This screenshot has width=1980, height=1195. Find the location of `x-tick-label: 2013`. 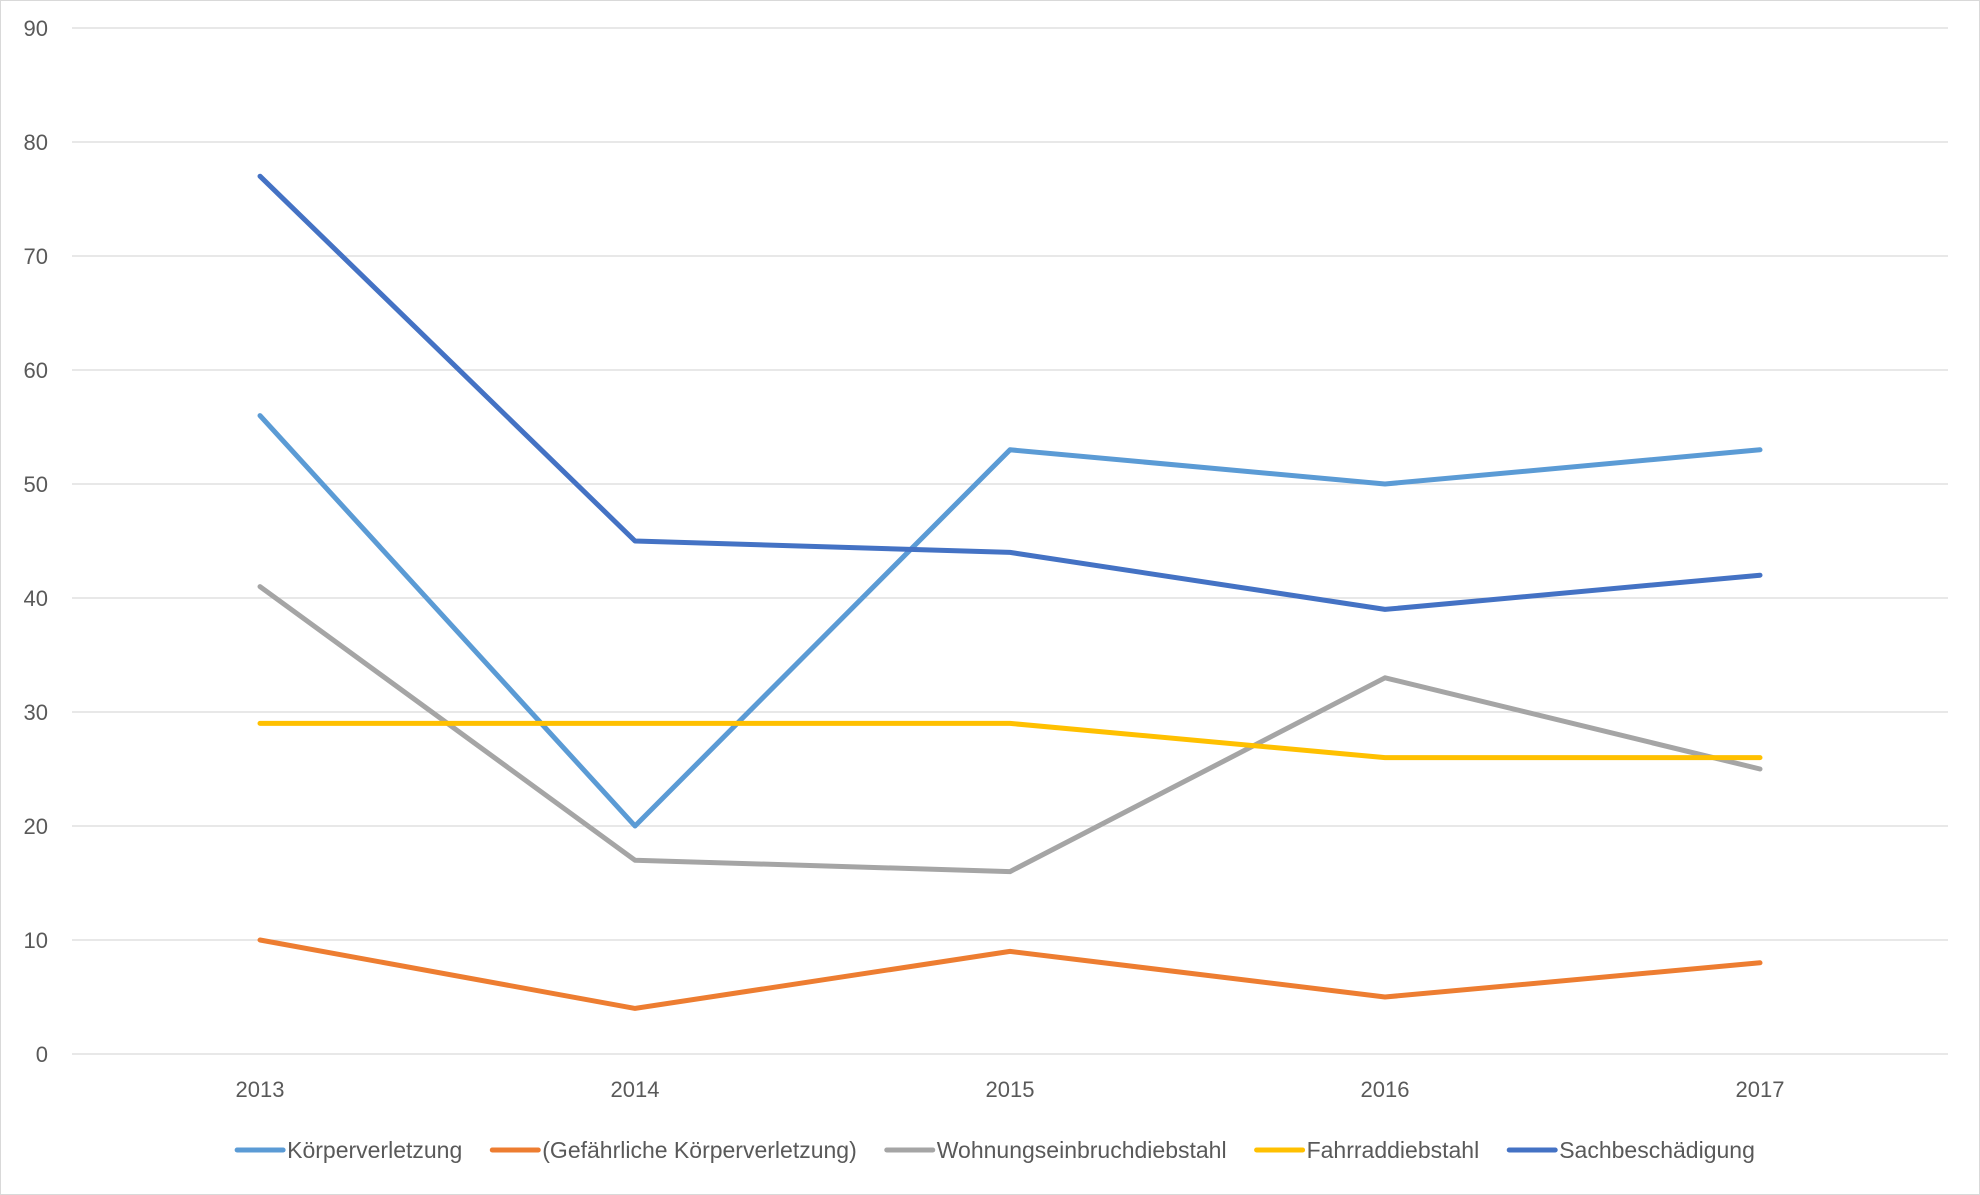

x-tick-label: 2013 is located at coordinates (260, 1089).